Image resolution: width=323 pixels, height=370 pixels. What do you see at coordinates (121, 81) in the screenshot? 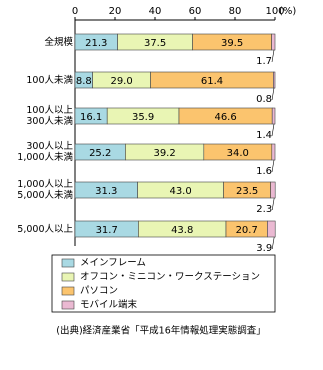
I see `value-label: 29.0` at bounding box center [121, 81].